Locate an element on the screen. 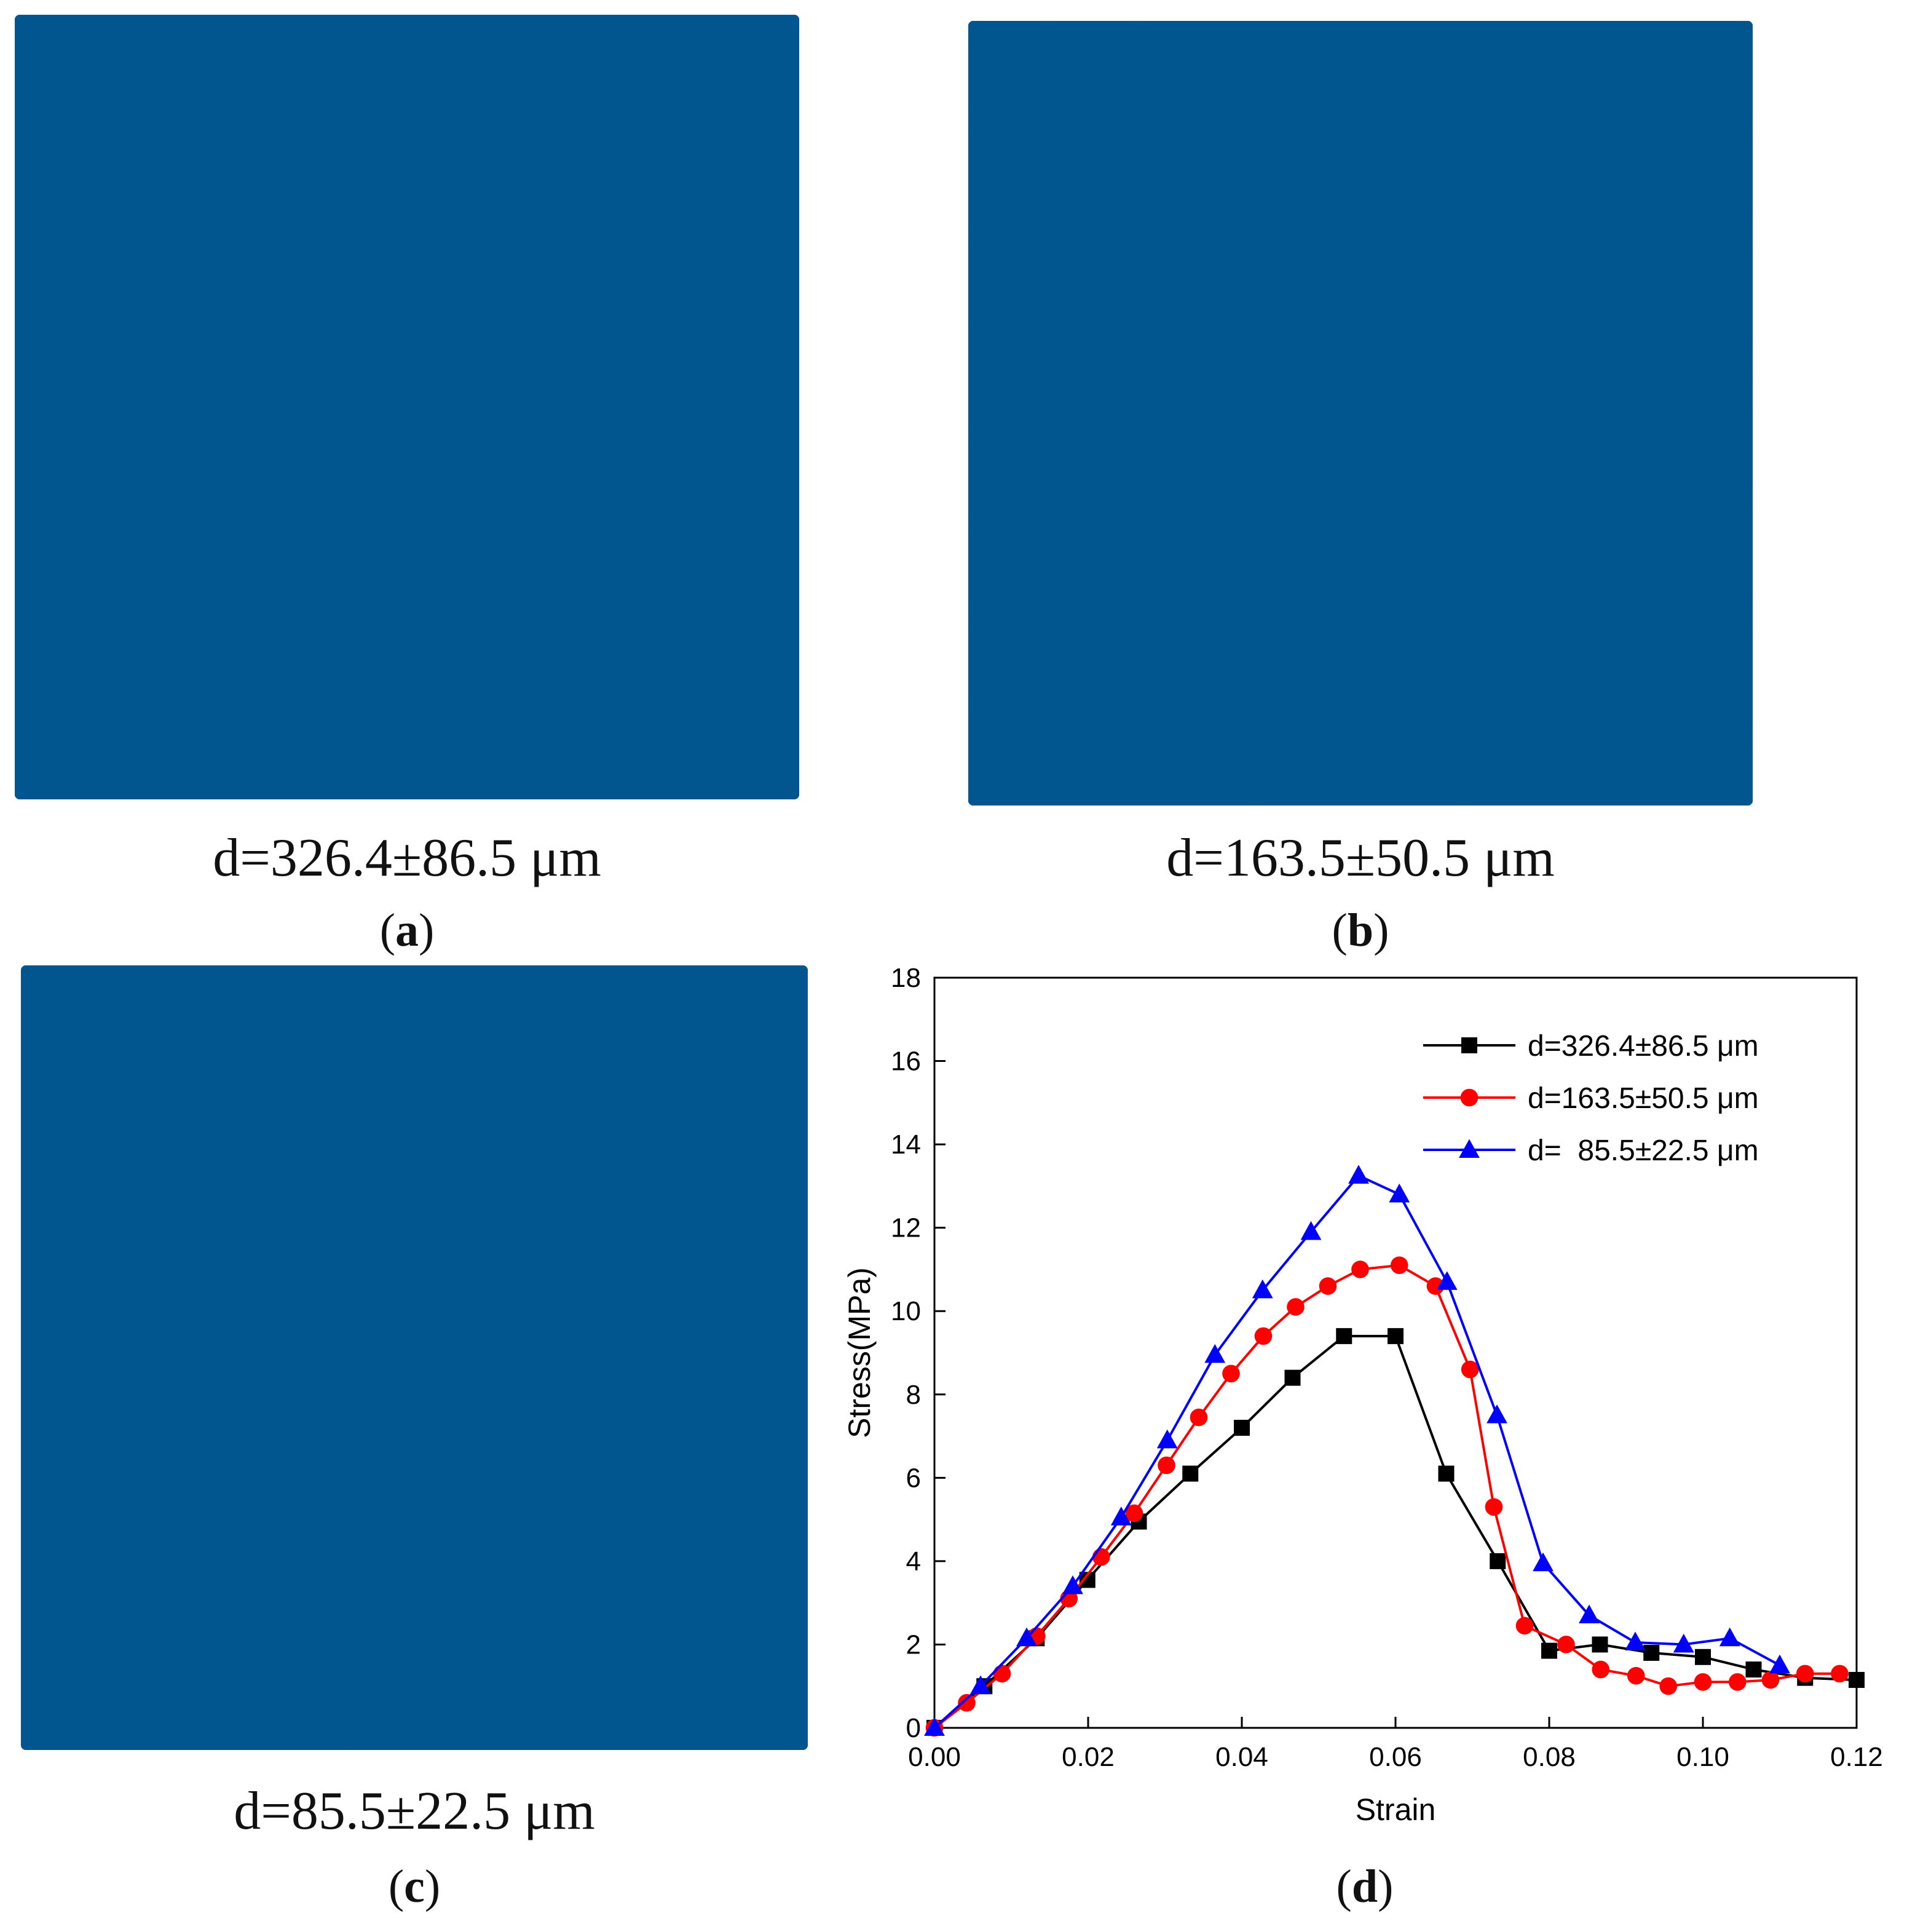 This screenshot has height=1932, width=1907. series-line is located at coordinates (1395, 1531).